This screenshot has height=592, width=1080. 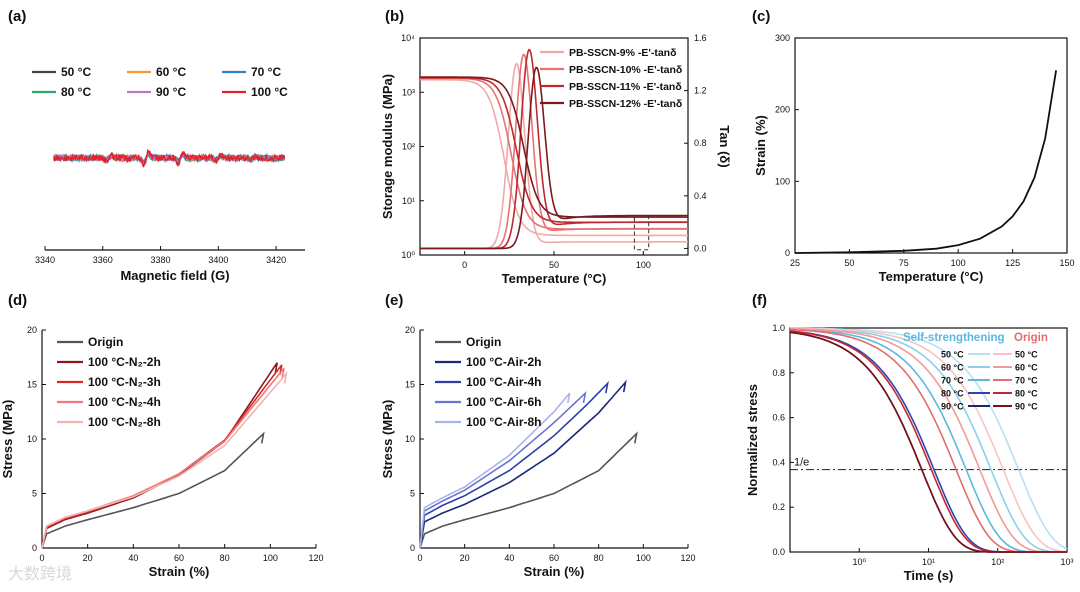 What do you see at coordinates (465, 558) in the screenshot?
I see `x-tick-label: 20` at bounding box center [465, 558].